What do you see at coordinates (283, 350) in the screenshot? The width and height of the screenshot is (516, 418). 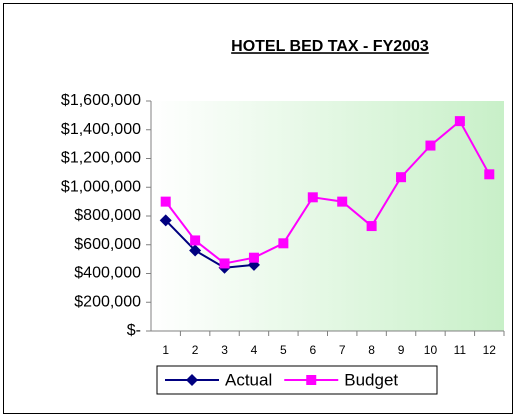 I see `x-tick-label: 5` at bounding box center [283, 350].